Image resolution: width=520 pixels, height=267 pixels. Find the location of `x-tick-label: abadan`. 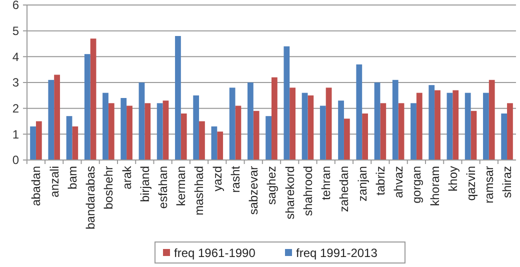

x-tick-label: abadan is located at coordinates (36, 186).